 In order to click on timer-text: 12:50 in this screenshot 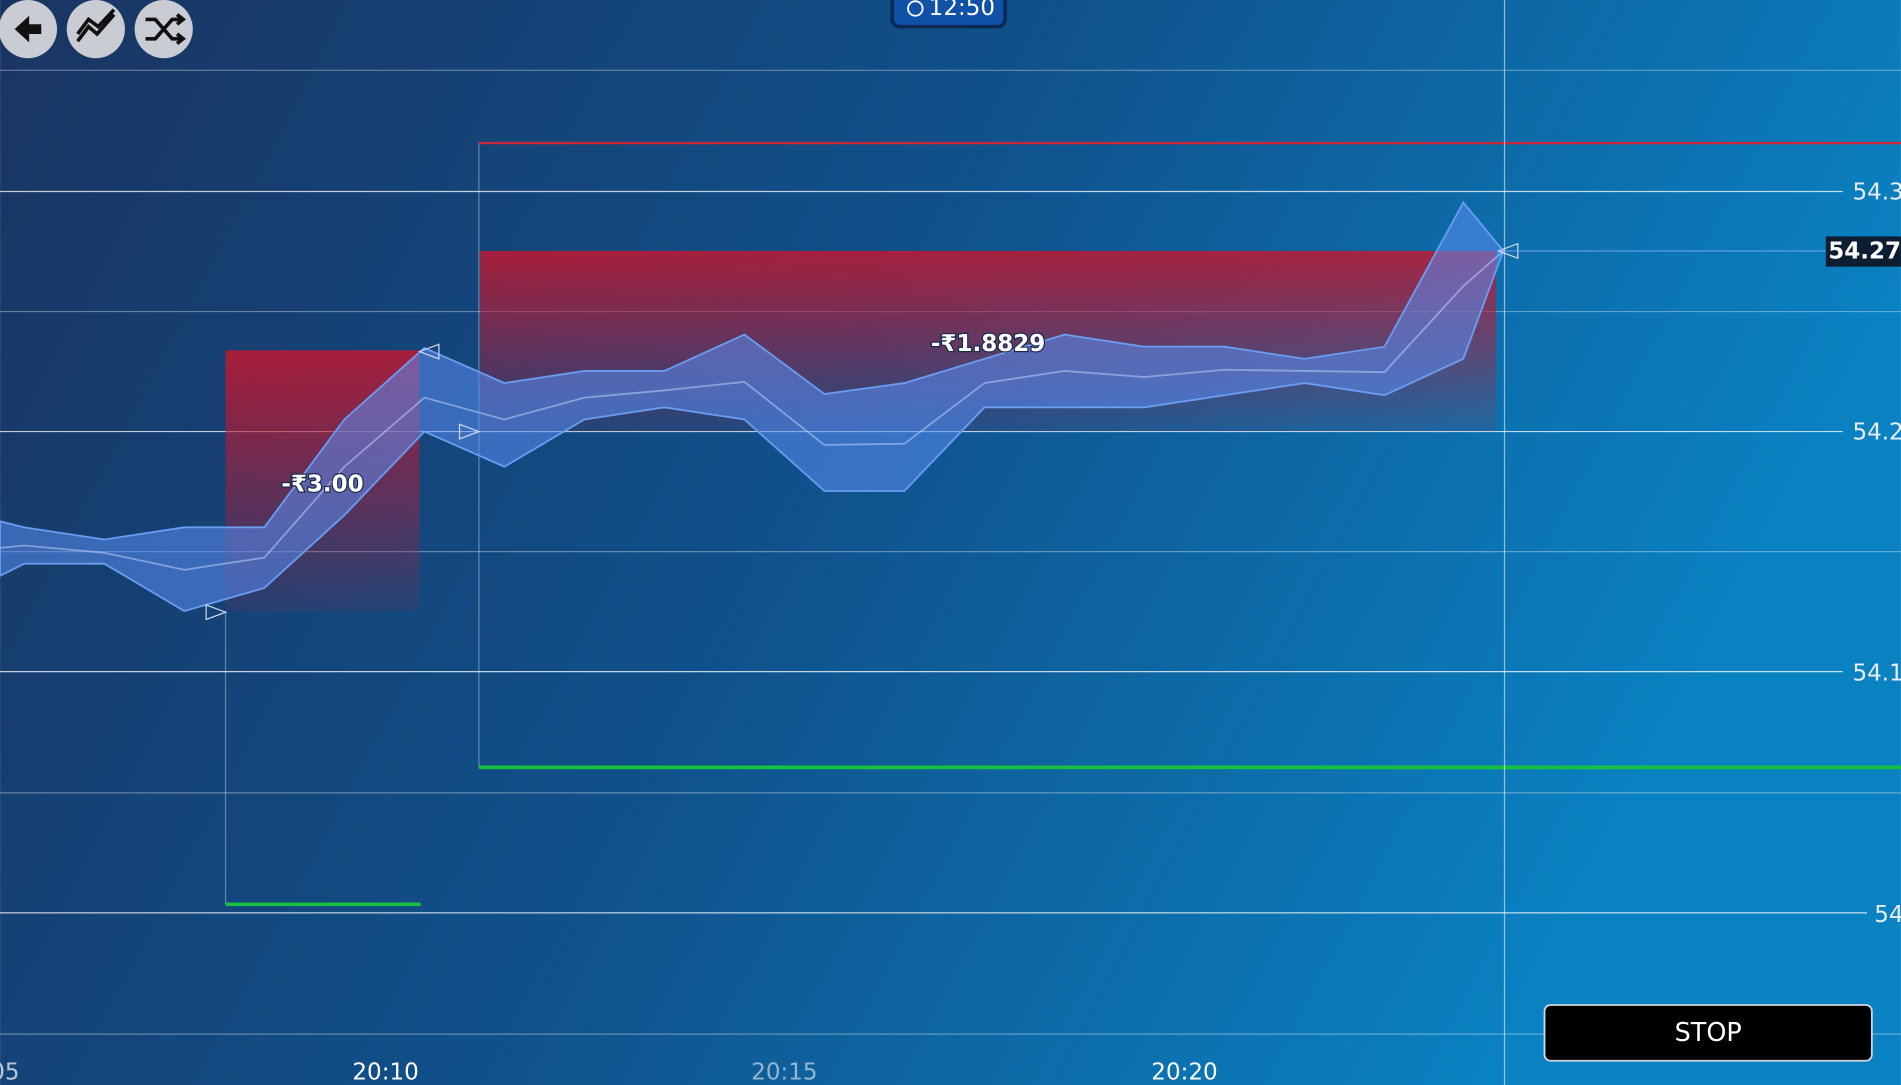, I will do `click(962, 10)`.